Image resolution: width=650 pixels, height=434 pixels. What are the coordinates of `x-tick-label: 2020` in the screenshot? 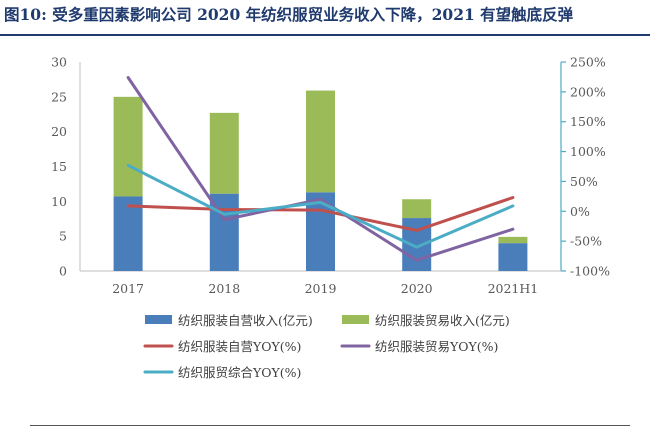 It's located at (417, 288).